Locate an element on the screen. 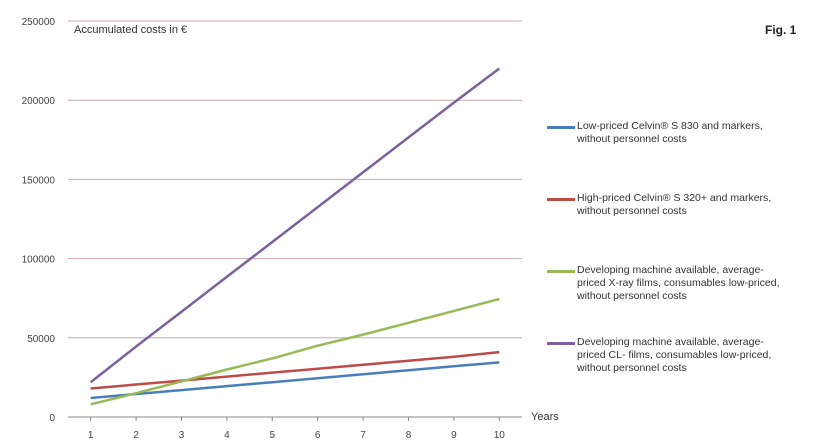 This screenshot has width=816, height=441. x-tick-label: 6 is located at coordinates (318, 435).